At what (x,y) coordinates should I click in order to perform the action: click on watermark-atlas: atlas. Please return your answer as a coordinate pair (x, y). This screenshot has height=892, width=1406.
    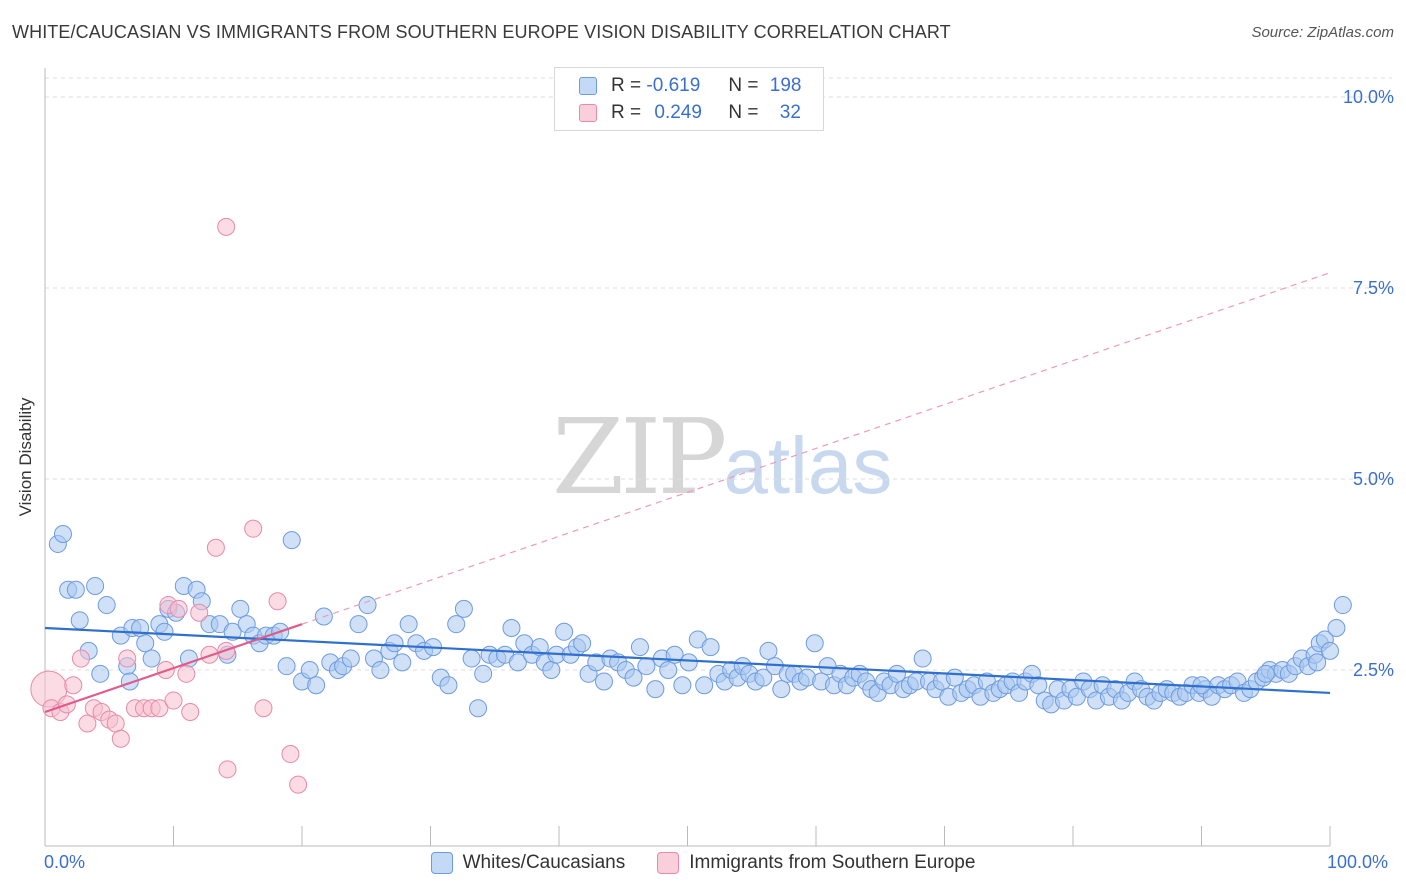
    Looking at the image, I should click on (808, 465).